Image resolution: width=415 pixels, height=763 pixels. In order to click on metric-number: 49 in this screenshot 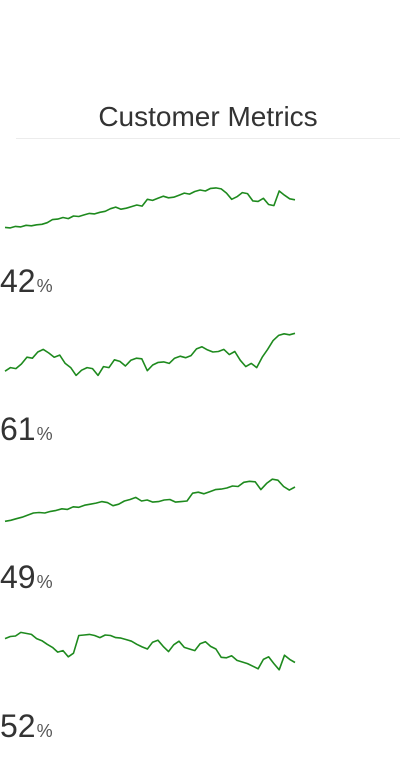, I will do `click(18, 577)`.